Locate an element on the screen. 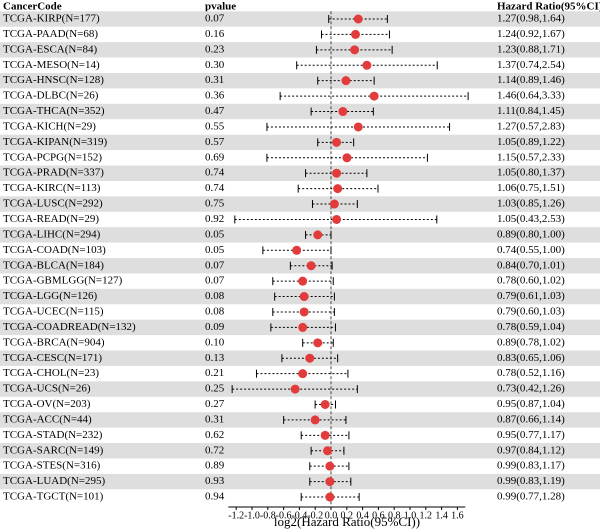  pvalue: 0.69 is located at coordinates (215, 157).